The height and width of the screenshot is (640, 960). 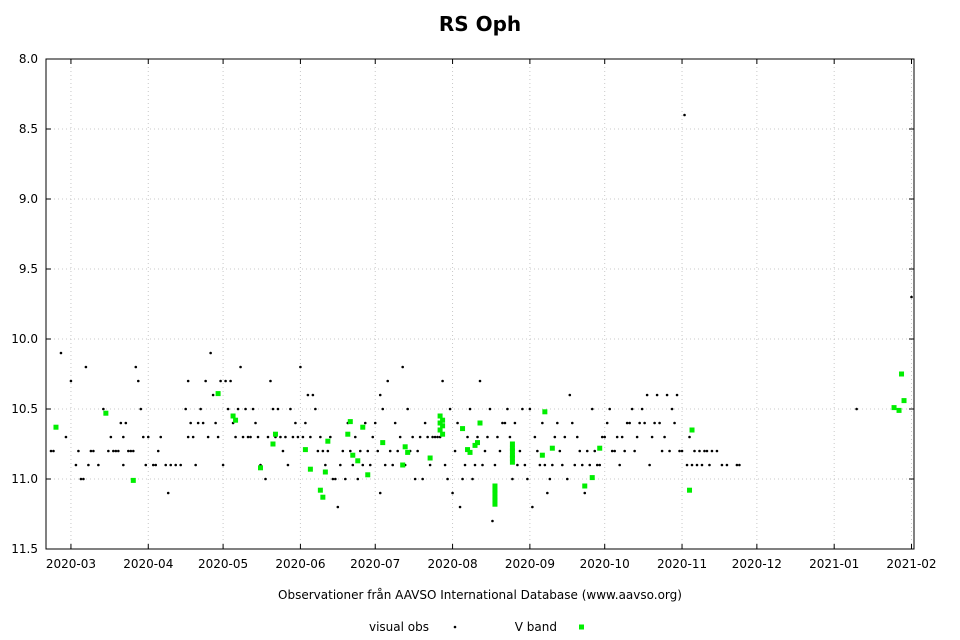 What do you see at coordinates (476, 627) in the screenshot?
I see `legend: visual obs V band` at bounding box center [476, 627].